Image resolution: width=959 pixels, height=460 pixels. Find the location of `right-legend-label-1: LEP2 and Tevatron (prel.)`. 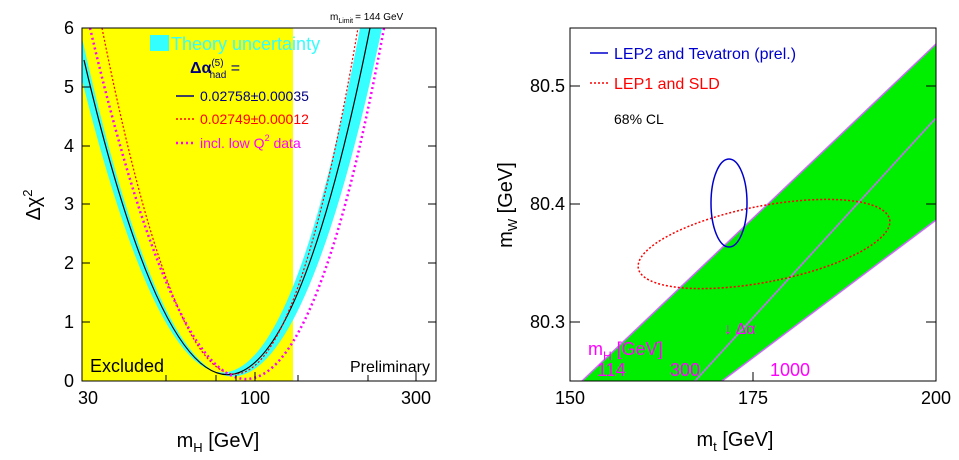

right-legend-label-1: LEP2 and Tevatron (prel.) is located at coordinates (705, 54).